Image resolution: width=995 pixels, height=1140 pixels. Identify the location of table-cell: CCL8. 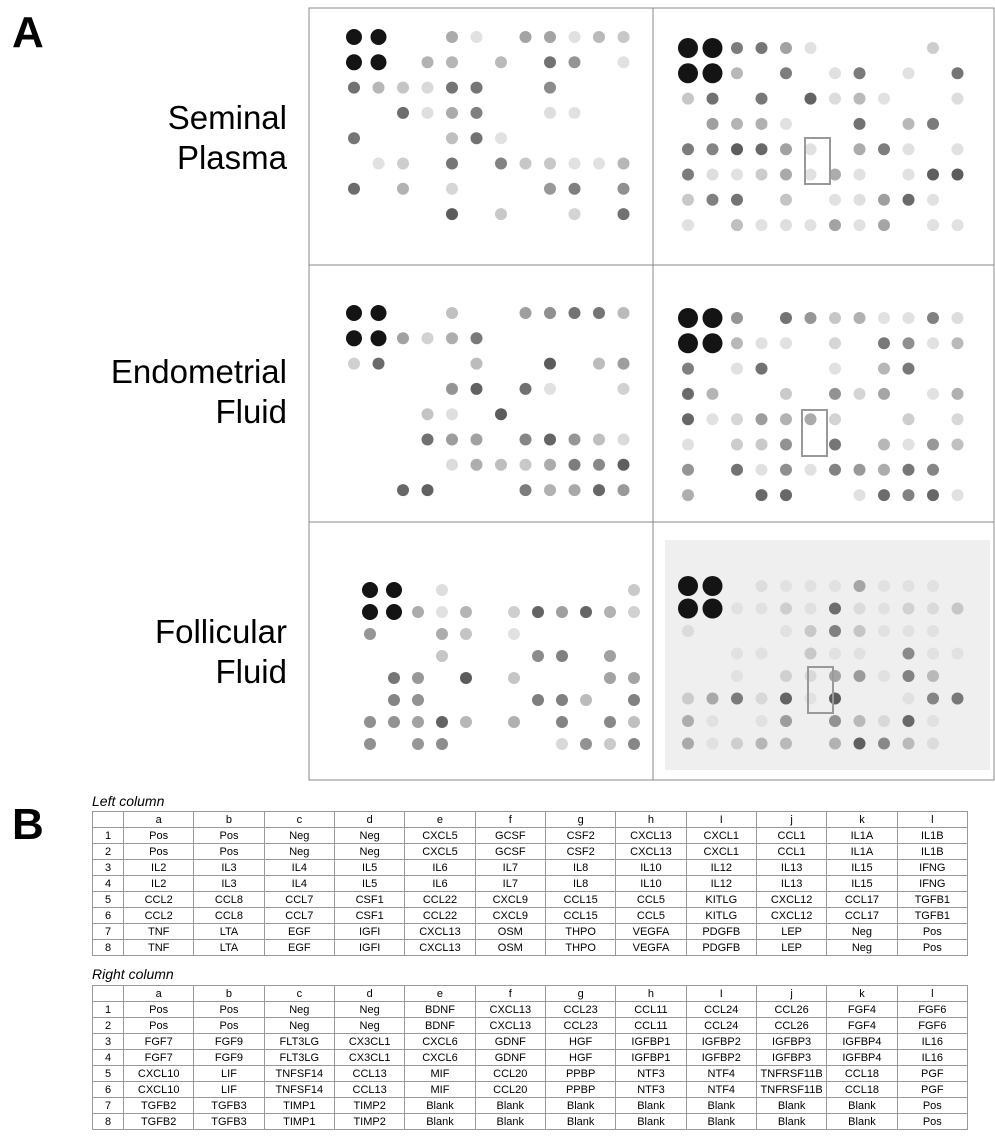
(229, 915).